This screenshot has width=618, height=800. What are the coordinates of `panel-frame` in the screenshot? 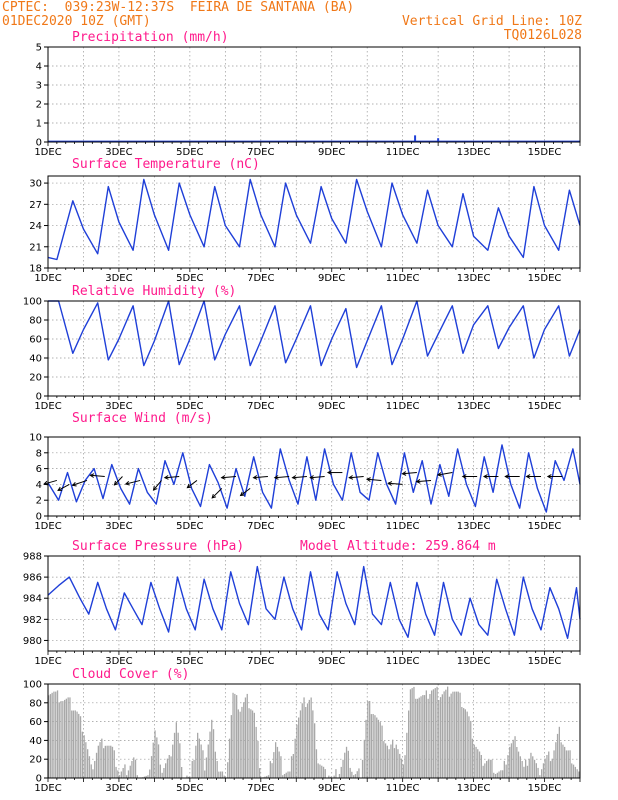 It's located at (314, 348).